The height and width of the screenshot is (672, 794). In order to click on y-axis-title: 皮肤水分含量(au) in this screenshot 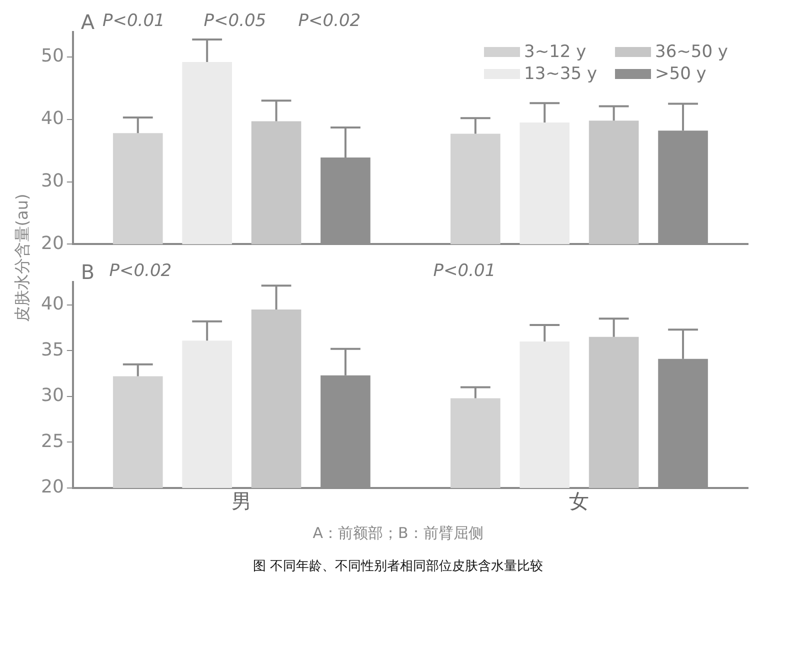, I will do `click(22, 258)`.